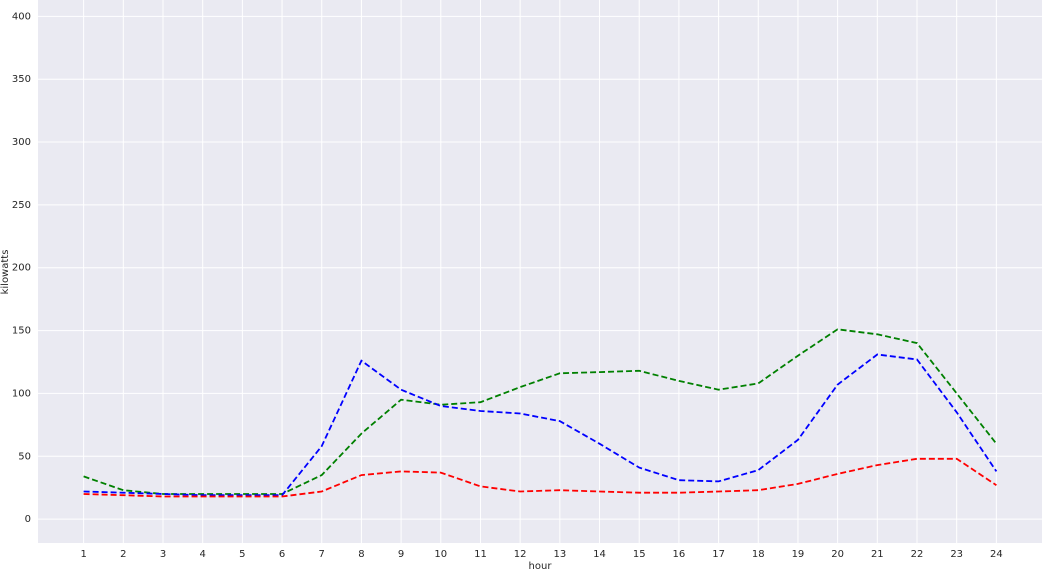  Describe the element at coordinates (956, 554) in the screenshot. I see `x-tick-label: 23` at that location.